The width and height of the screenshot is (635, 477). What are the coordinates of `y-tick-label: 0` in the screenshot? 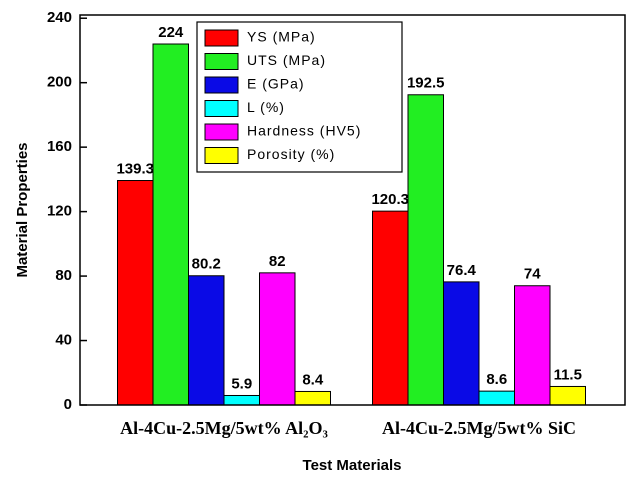 It's located at (68, 404).